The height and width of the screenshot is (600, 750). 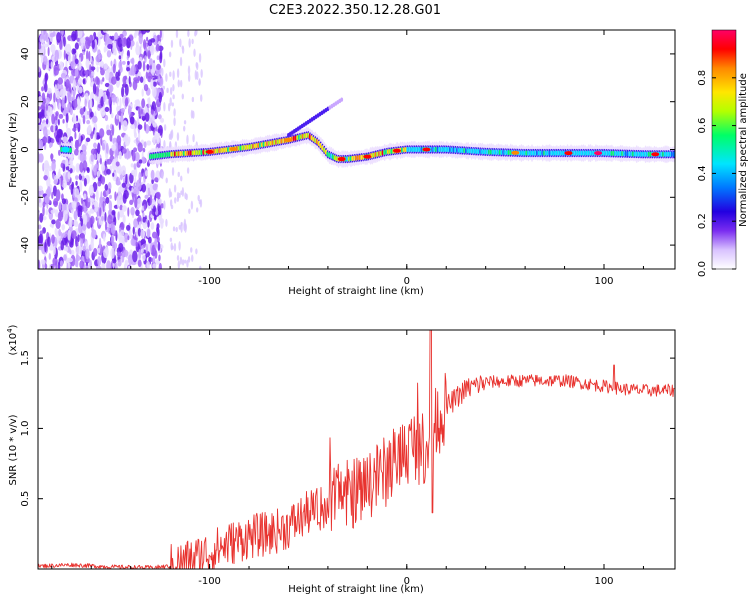 I want to click on y-tick-label: 1.5, so click(x=25, y=358).